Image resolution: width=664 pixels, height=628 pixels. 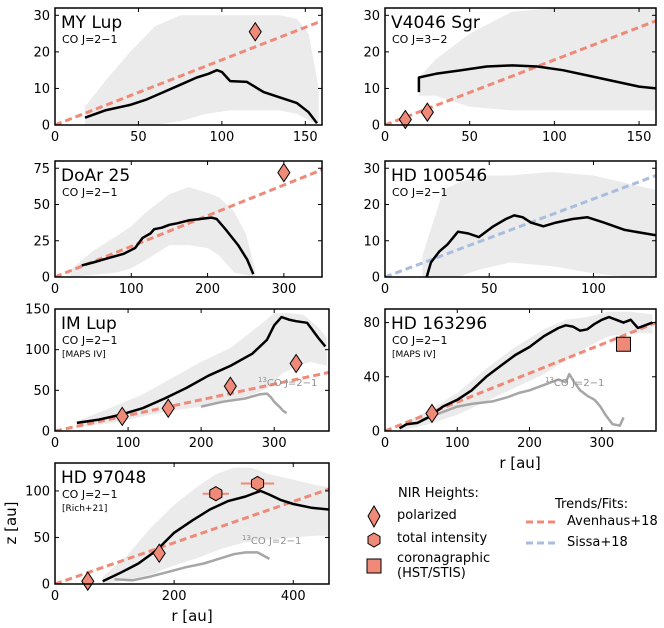 I want to click on legend-avenhaus-label: Avenhaus+18, so click(x=612, y=521).